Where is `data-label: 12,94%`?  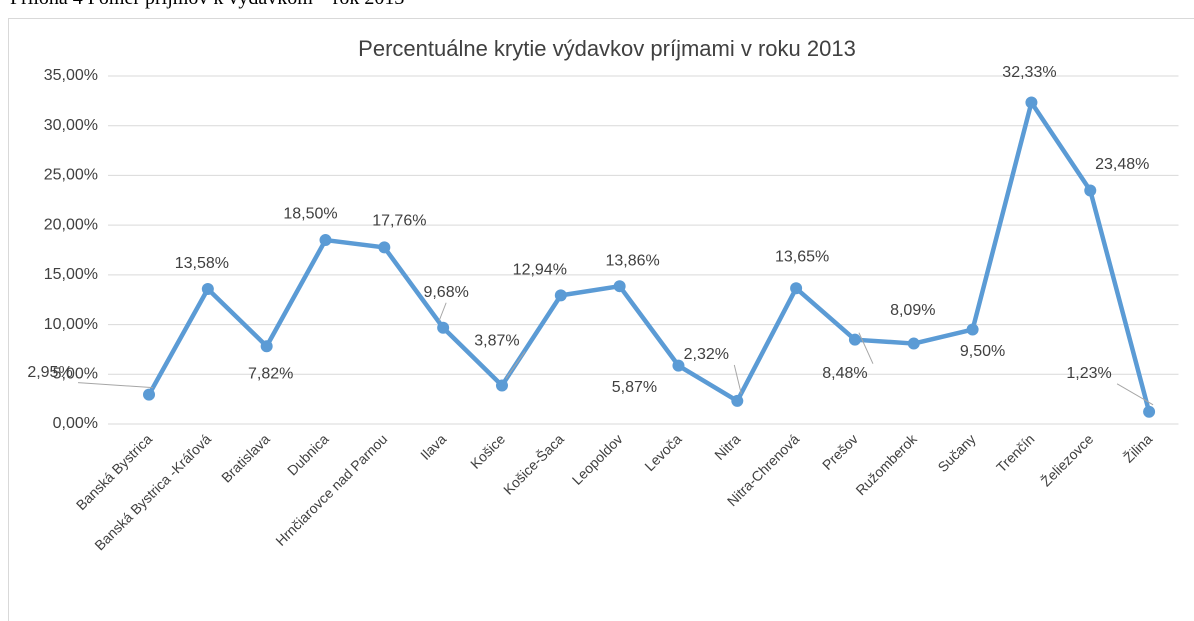
data-label: 12,94% is located at coordinates (540, 270).